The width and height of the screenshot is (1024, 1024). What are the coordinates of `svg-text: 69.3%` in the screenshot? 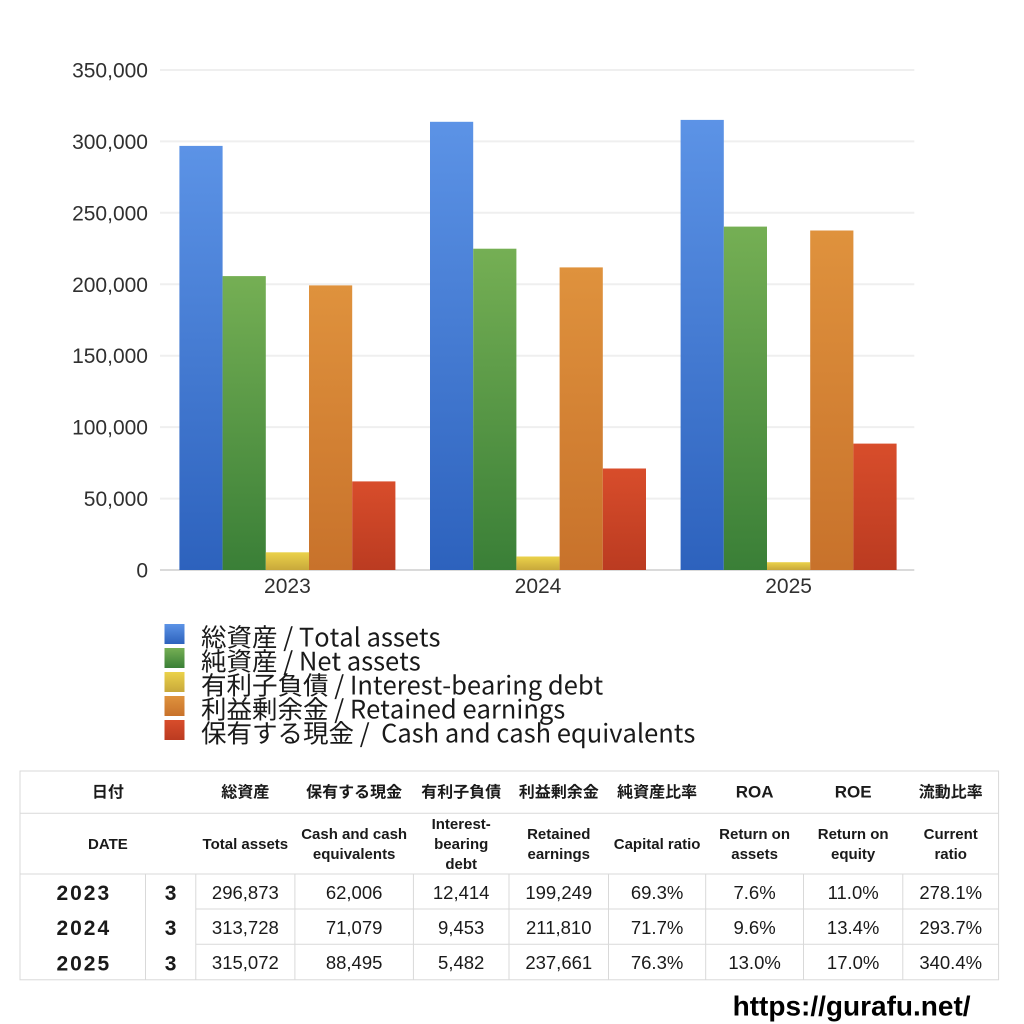 It's located at (657, 892).